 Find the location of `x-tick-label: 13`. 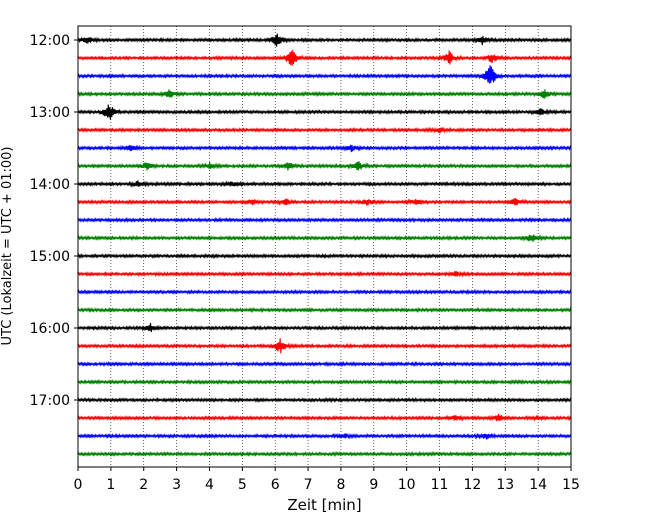

x-tick-label: 13 is located at coordinates (505, 485).